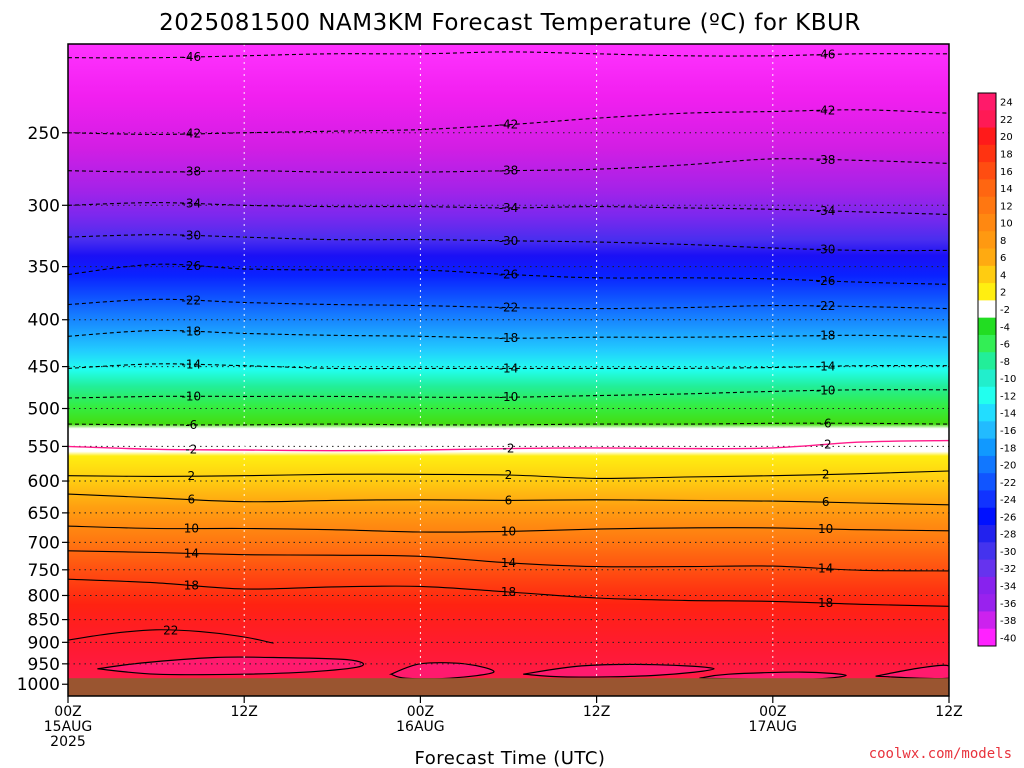  Describe the element at coordinates (1008, 448) in the screenshot. I see `colorbar-label--18: -18` at that location.